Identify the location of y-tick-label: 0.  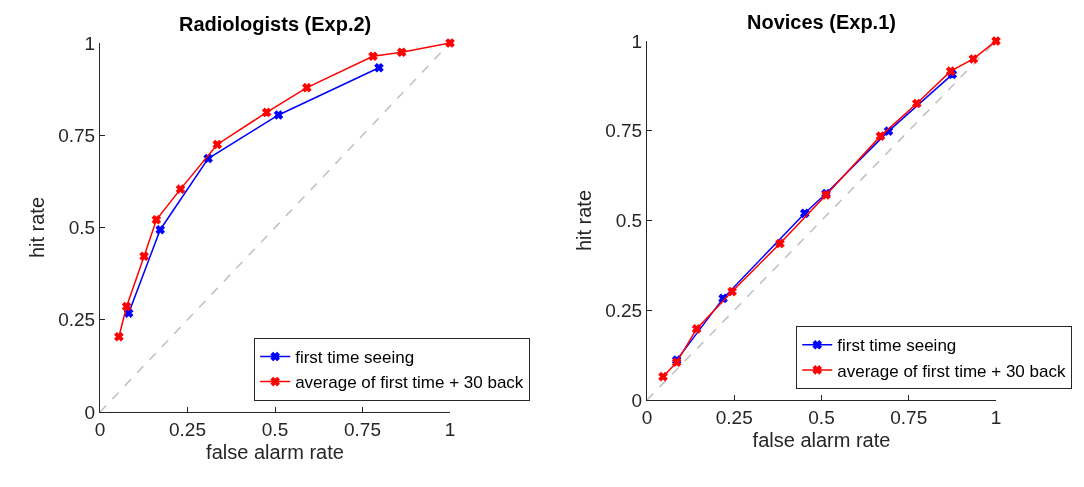
(637, 400).